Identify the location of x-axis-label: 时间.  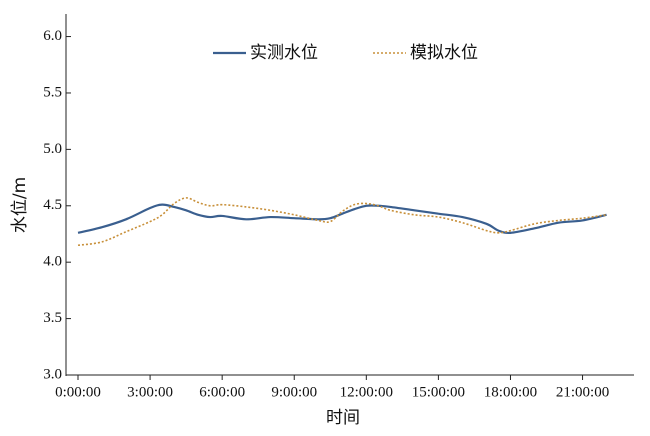
(343, 418).